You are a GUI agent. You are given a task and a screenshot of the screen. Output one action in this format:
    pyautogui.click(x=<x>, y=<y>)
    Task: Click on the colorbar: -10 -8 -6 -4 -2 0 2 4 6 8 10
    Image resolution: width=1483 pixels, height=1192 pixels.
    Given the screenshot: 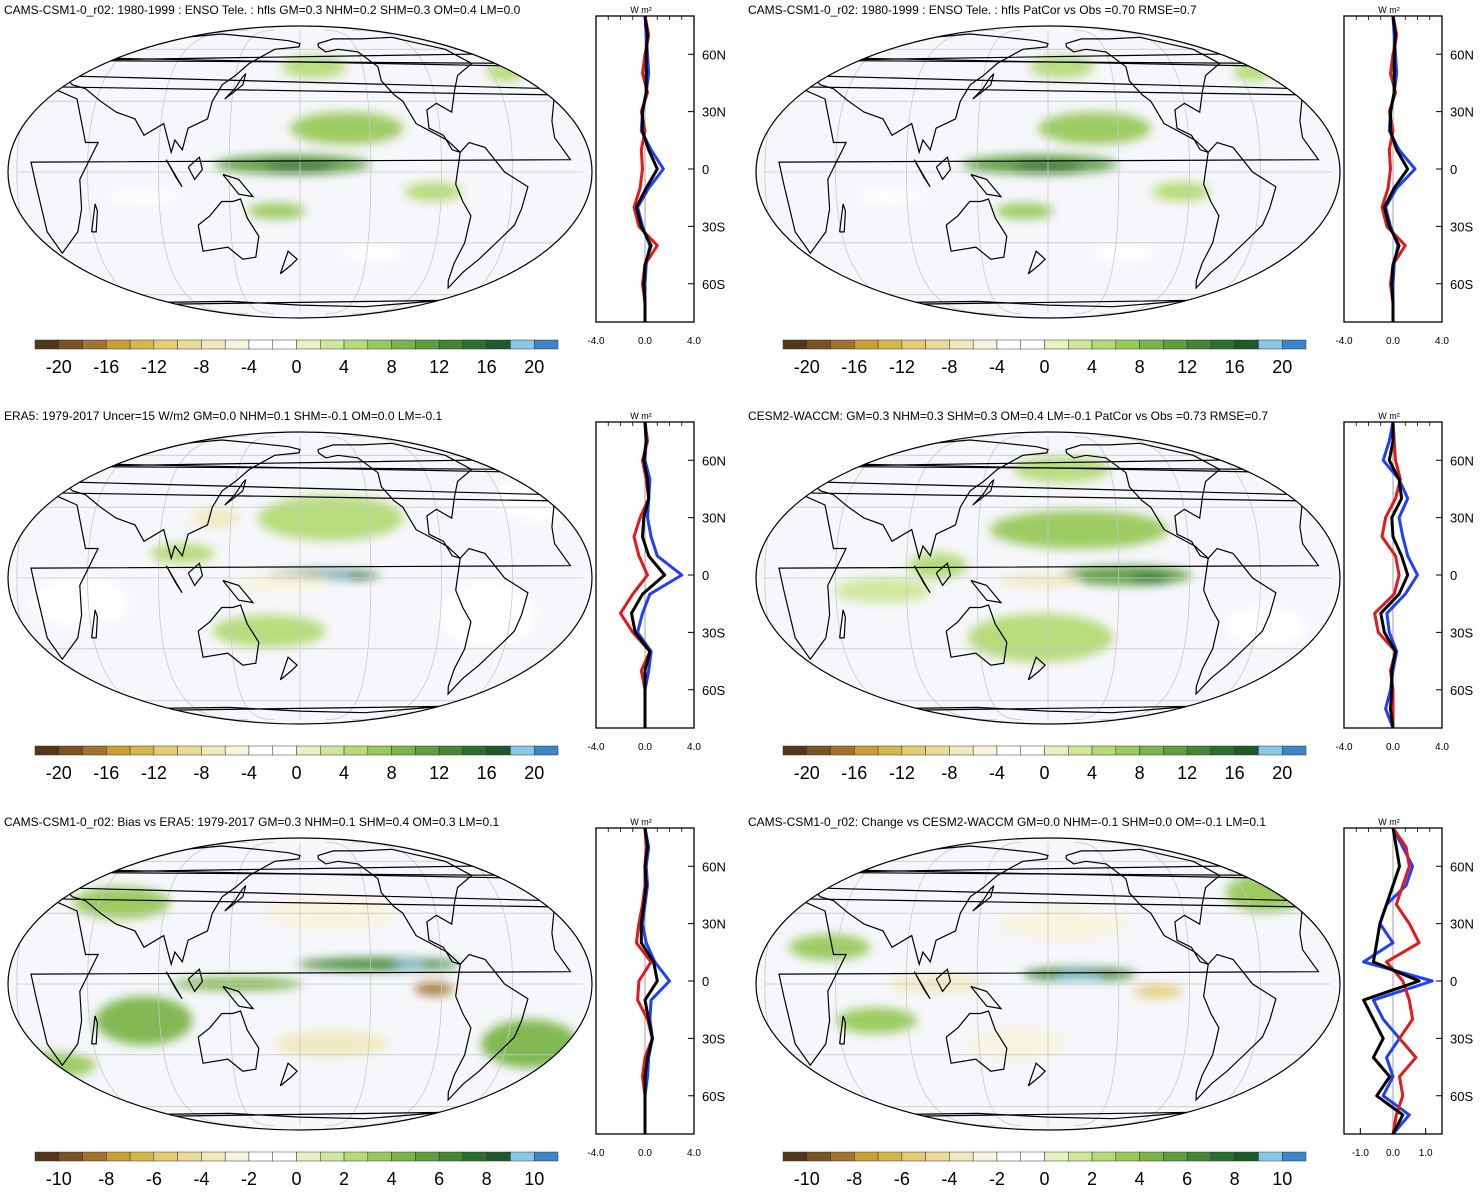 What is the action you would take?
    pyautogui.click(x=1044, y=1170)
    